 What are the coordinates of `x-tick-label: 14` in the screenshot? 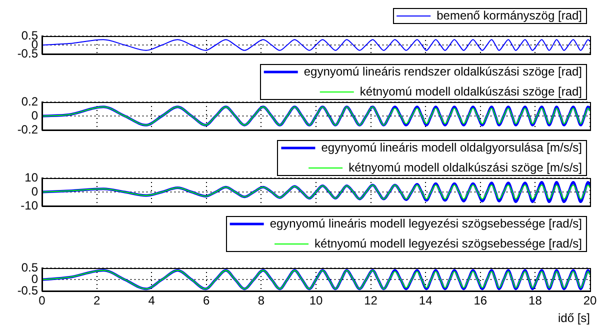 It's located at (425, 301).